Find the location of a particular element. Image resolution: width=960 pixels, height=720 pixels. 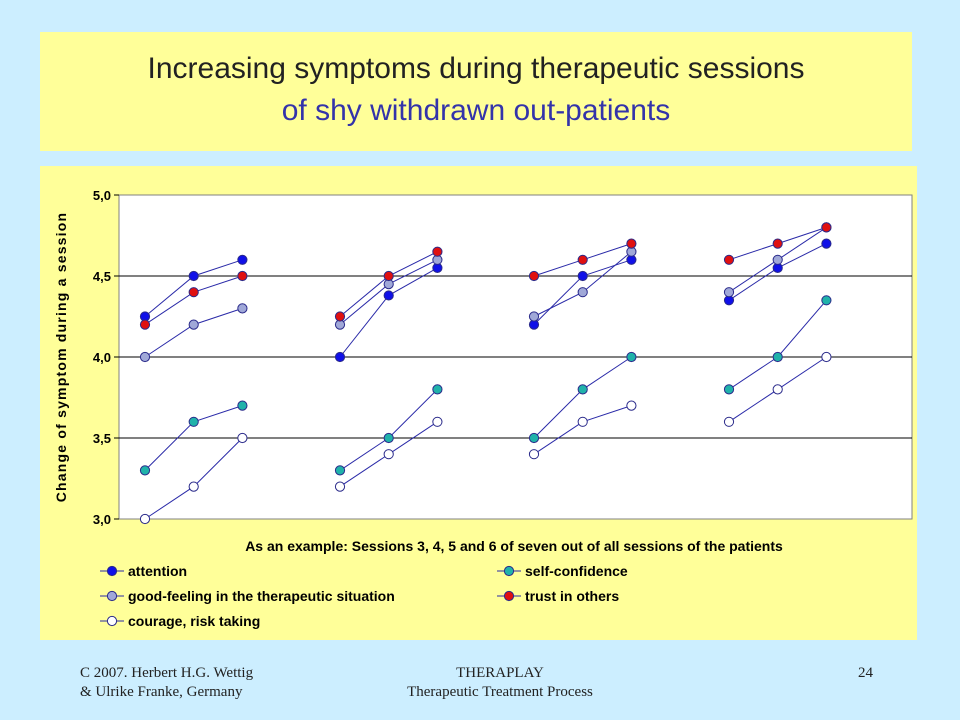

y-tick-label: 3,0 is located at coordinates (102, 519).